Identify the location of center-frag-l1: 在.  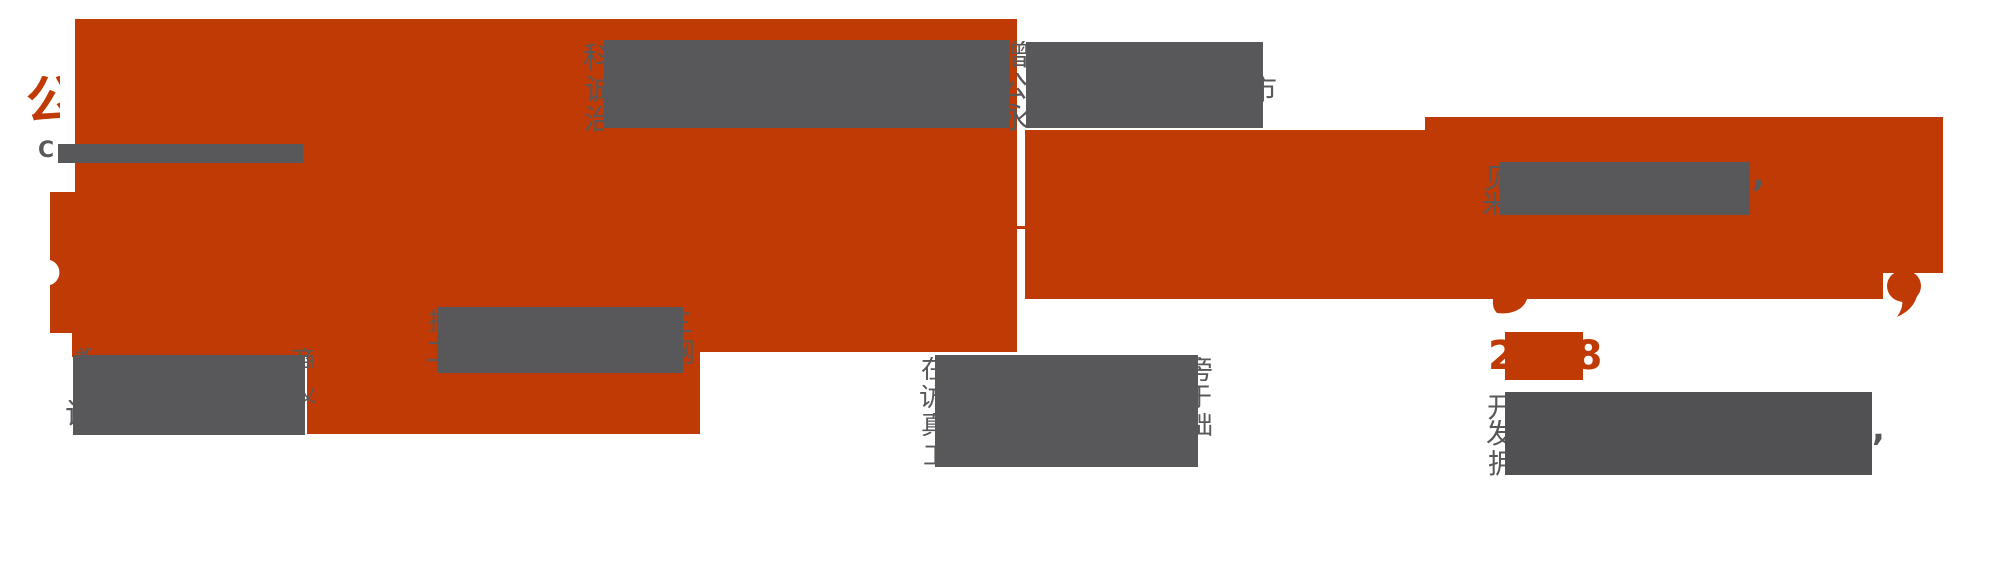
(928, 370).